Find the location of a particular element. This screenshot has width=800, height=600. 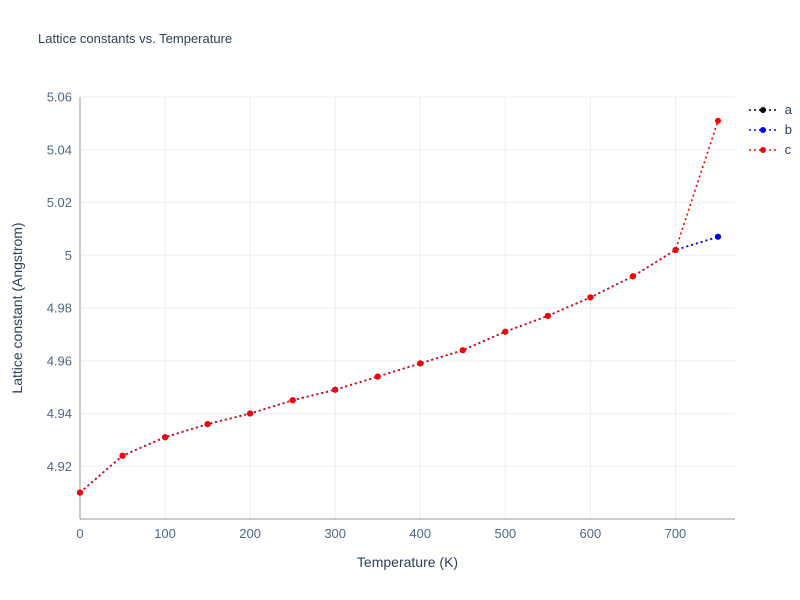

x-tick-label: 400 is located at coordinates (420, 533).